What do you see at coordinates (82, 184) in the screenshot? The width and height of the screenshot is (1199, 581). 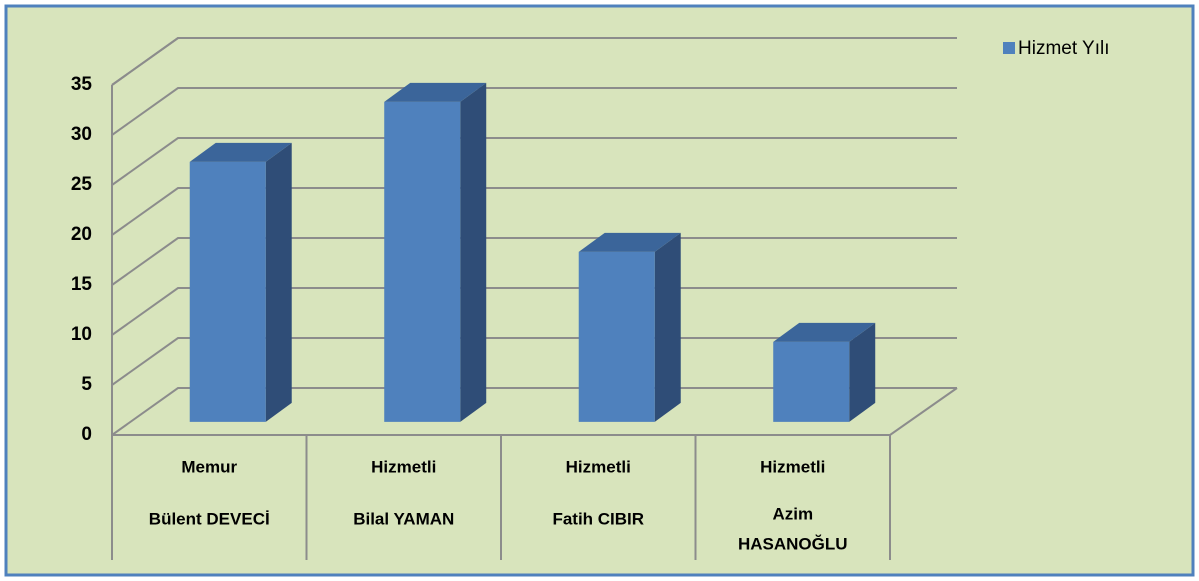 I see `y-tick-label: 25` at bounding box center [82, 184].